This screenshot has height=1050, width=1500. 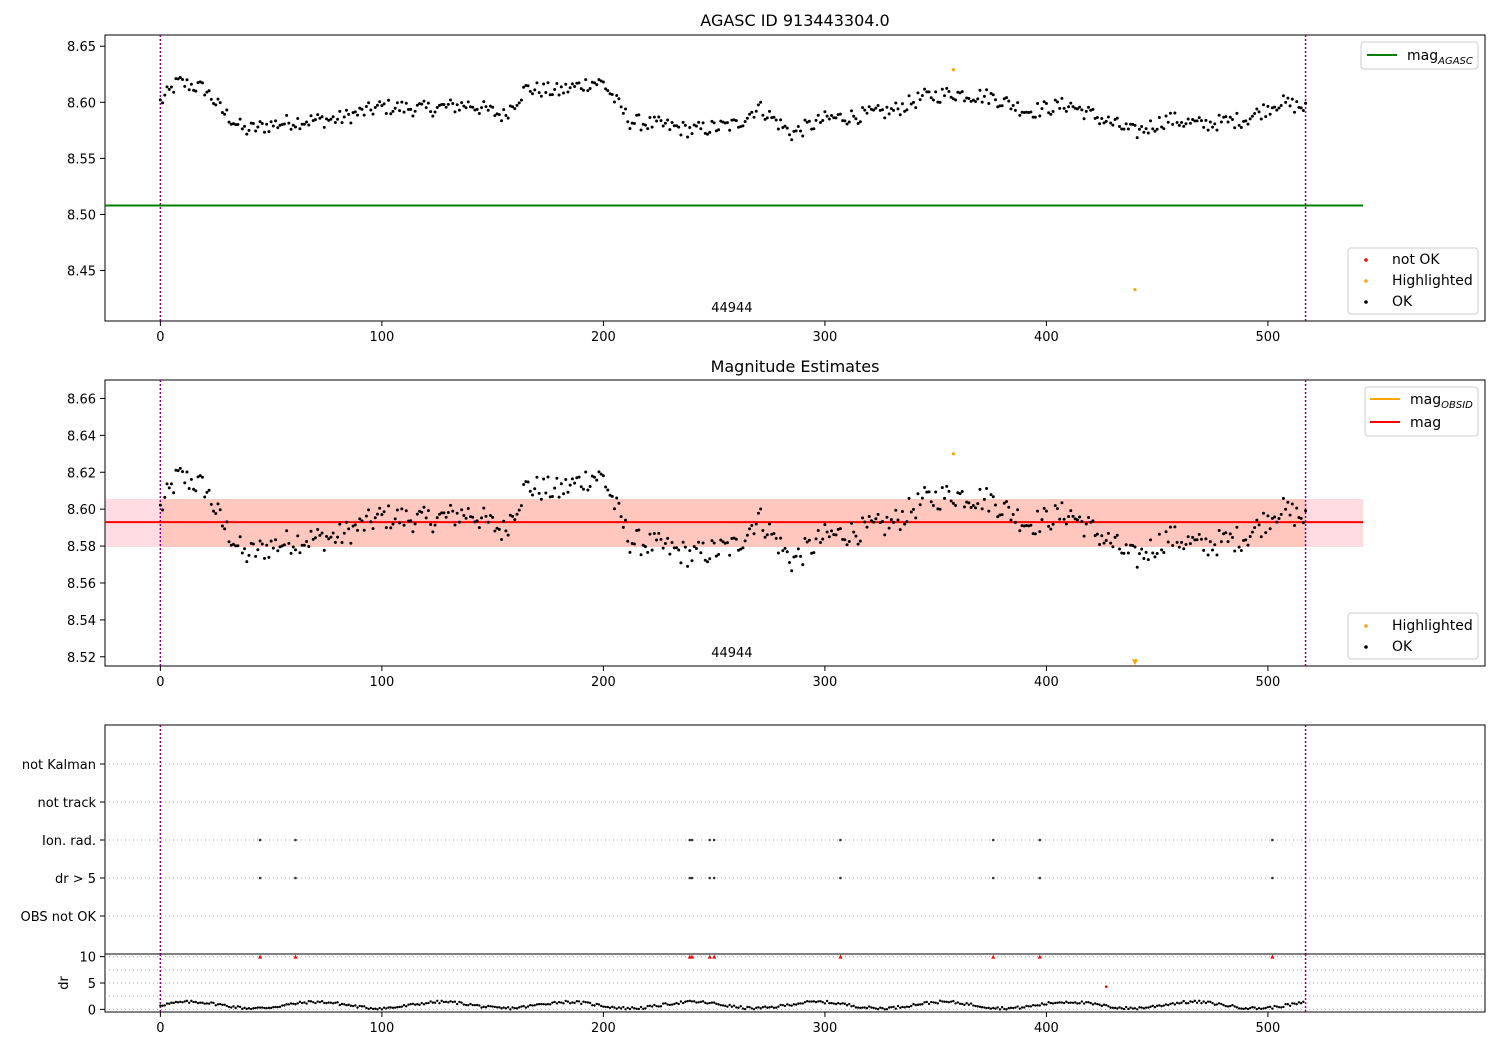 I want to click on legend-highlighted-label: Highlighted, so click(x=1432, y=281).